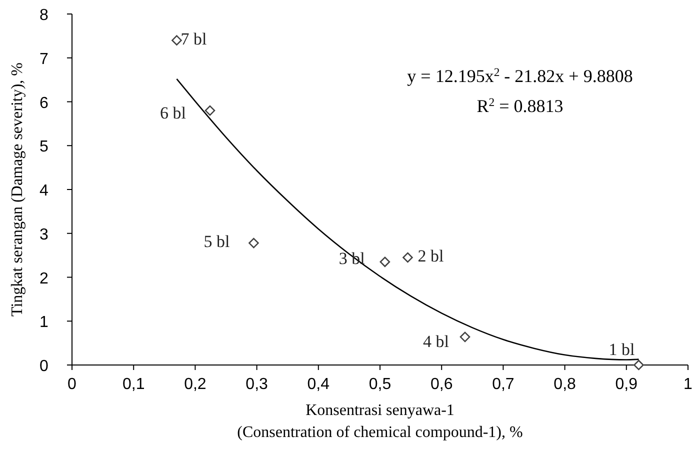  What do you see at coordinates (44, 147) in the screenshot?
I see `y-tick-label: 5` at bounding box center [44, 147].